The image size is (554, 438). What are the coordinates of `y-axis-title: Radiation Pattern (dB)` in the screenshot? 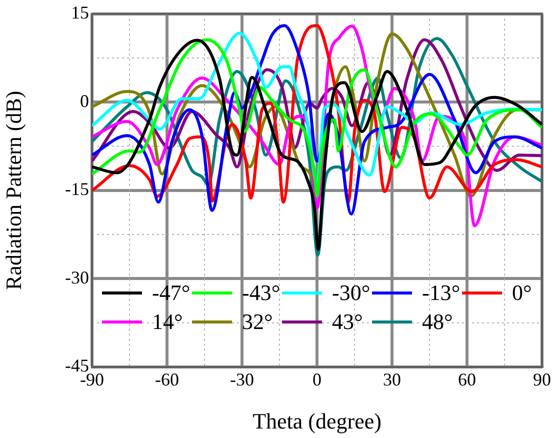 It's located at (13, 190).